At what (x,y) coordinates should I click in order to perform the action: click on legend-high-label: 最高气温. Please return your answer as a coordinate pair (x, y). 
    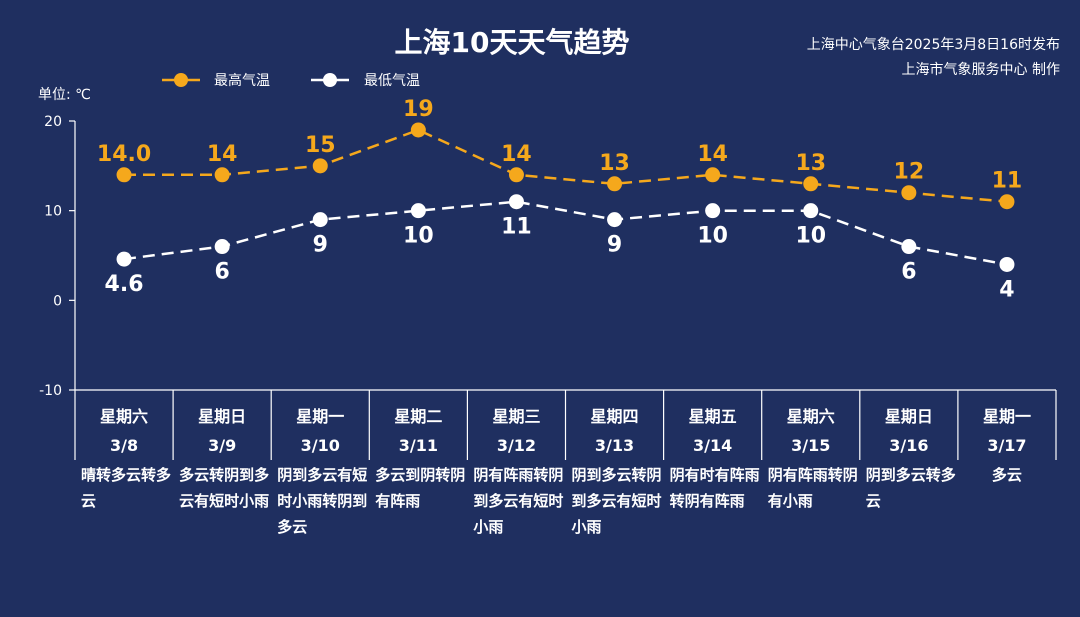
    Looking at the image, I should click on (242, 80).